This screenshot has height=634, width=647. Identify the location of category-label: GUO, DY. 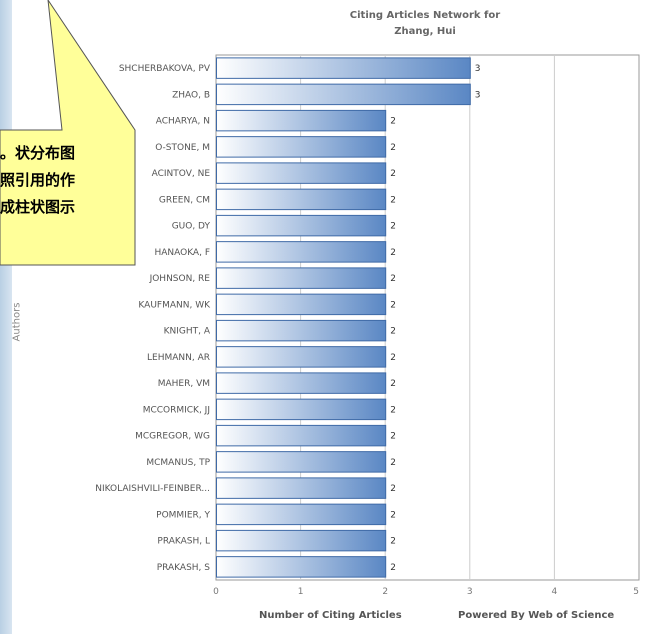
(191, 227).